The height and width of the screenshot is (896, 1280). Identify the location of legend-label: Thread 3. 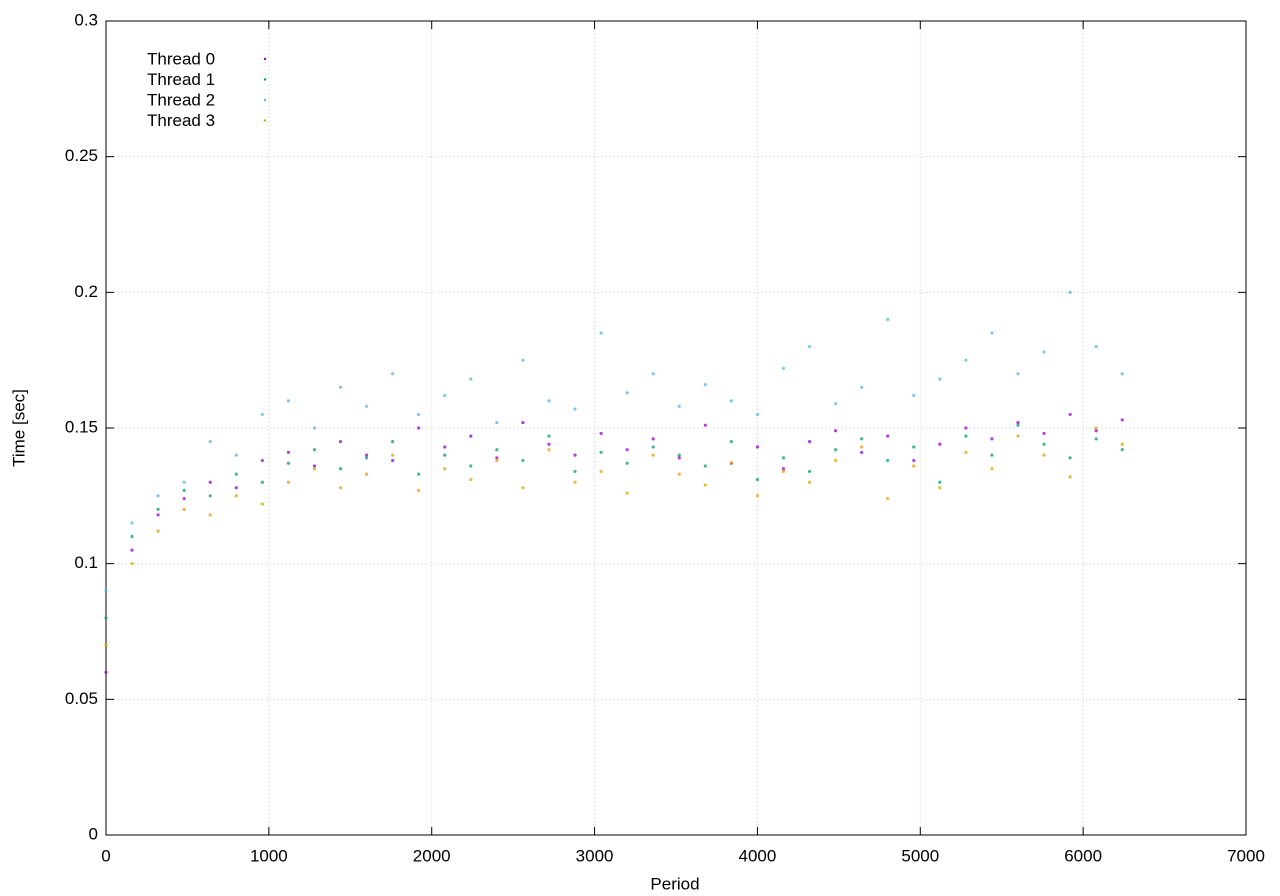
(181, 120).